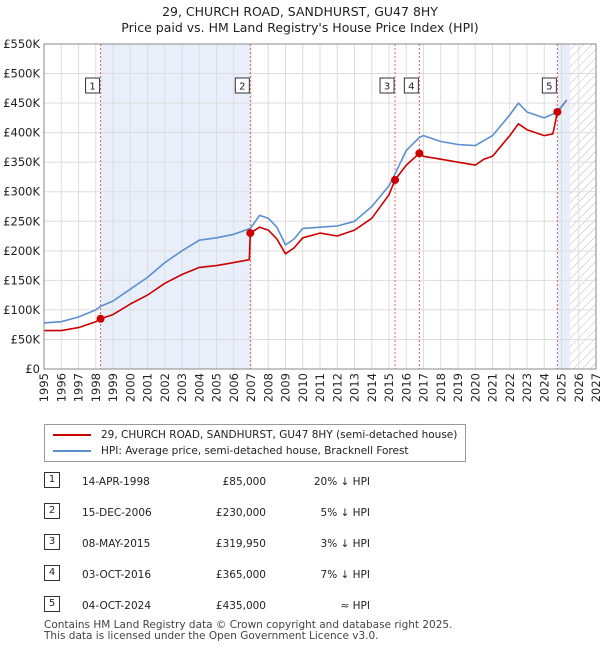 The height and width of the screenshot is (650, 600). I want to click on sale-row: 2 15-DEC-2006 £230,000 5% ↓ HPI, so click(224, 514).